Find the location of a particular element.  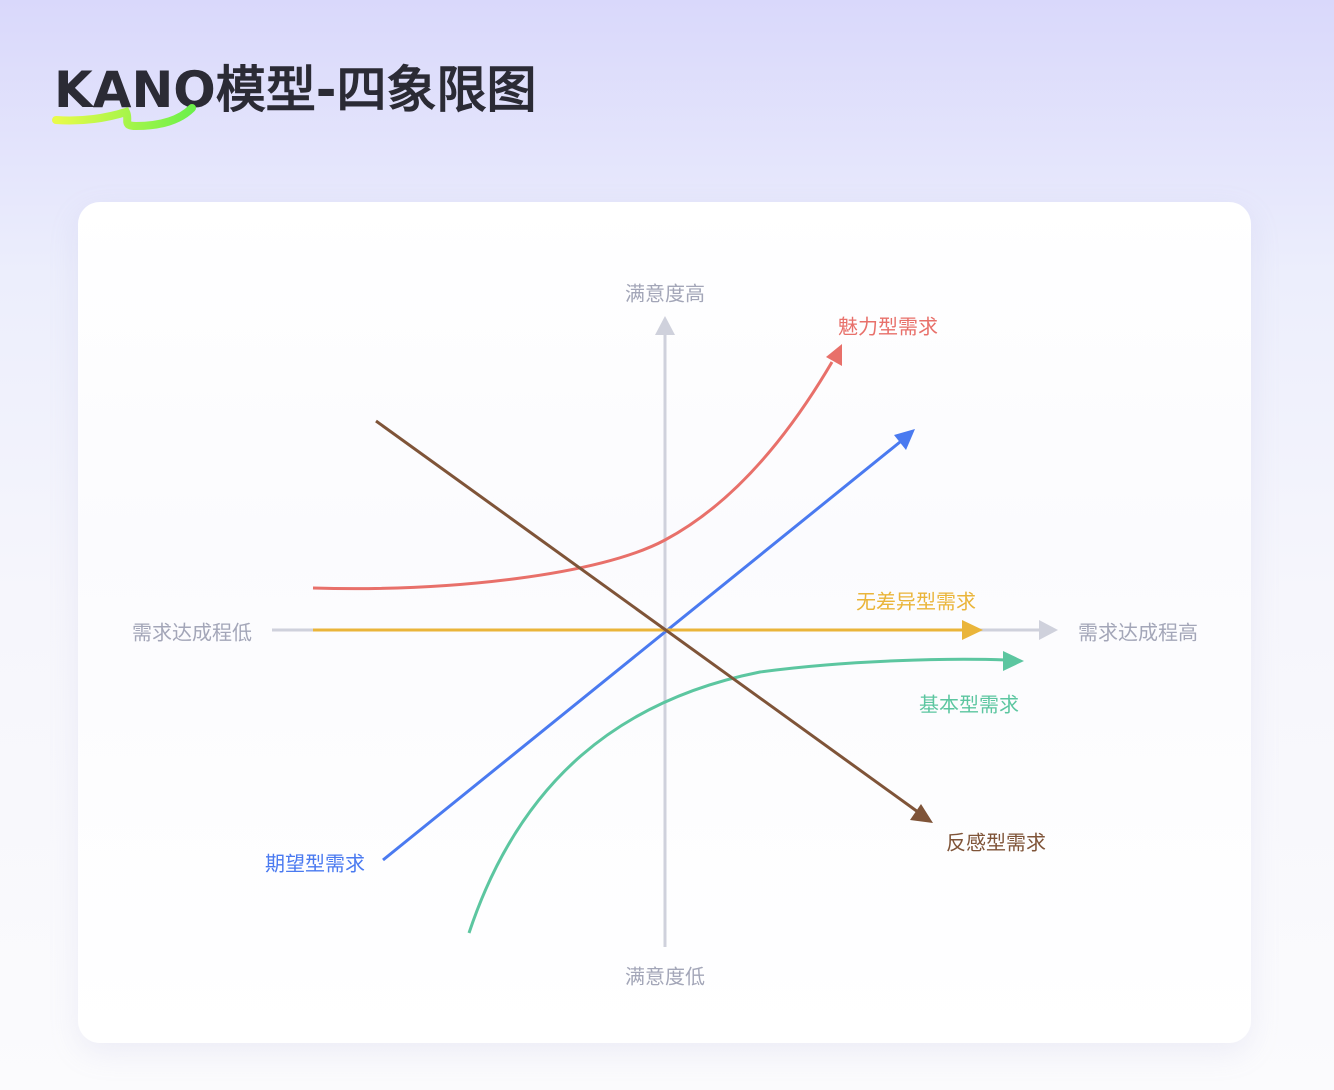

label-indifferent: 无差异型需求 is located at coordinates (916, 601).